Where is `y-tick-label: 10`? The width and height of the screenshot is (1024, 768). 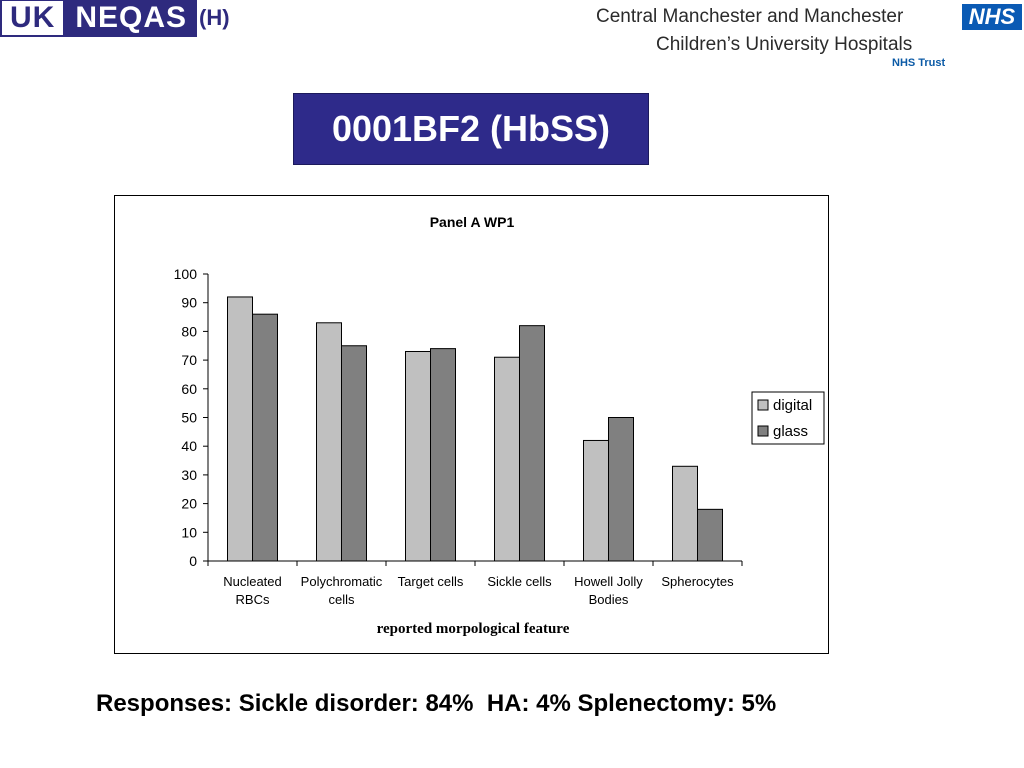 y-tick-label: 10 is located at coordinates (189, 532).